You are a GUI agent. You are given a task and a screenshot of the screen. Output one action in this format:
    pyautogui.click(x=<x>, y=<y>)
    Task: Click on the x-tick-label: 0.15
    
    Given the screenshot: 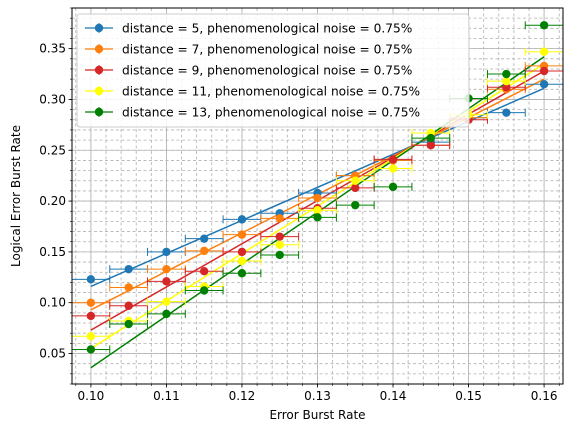 What is the action you would take?
    pyautogui.click(x=468, y=396)
    